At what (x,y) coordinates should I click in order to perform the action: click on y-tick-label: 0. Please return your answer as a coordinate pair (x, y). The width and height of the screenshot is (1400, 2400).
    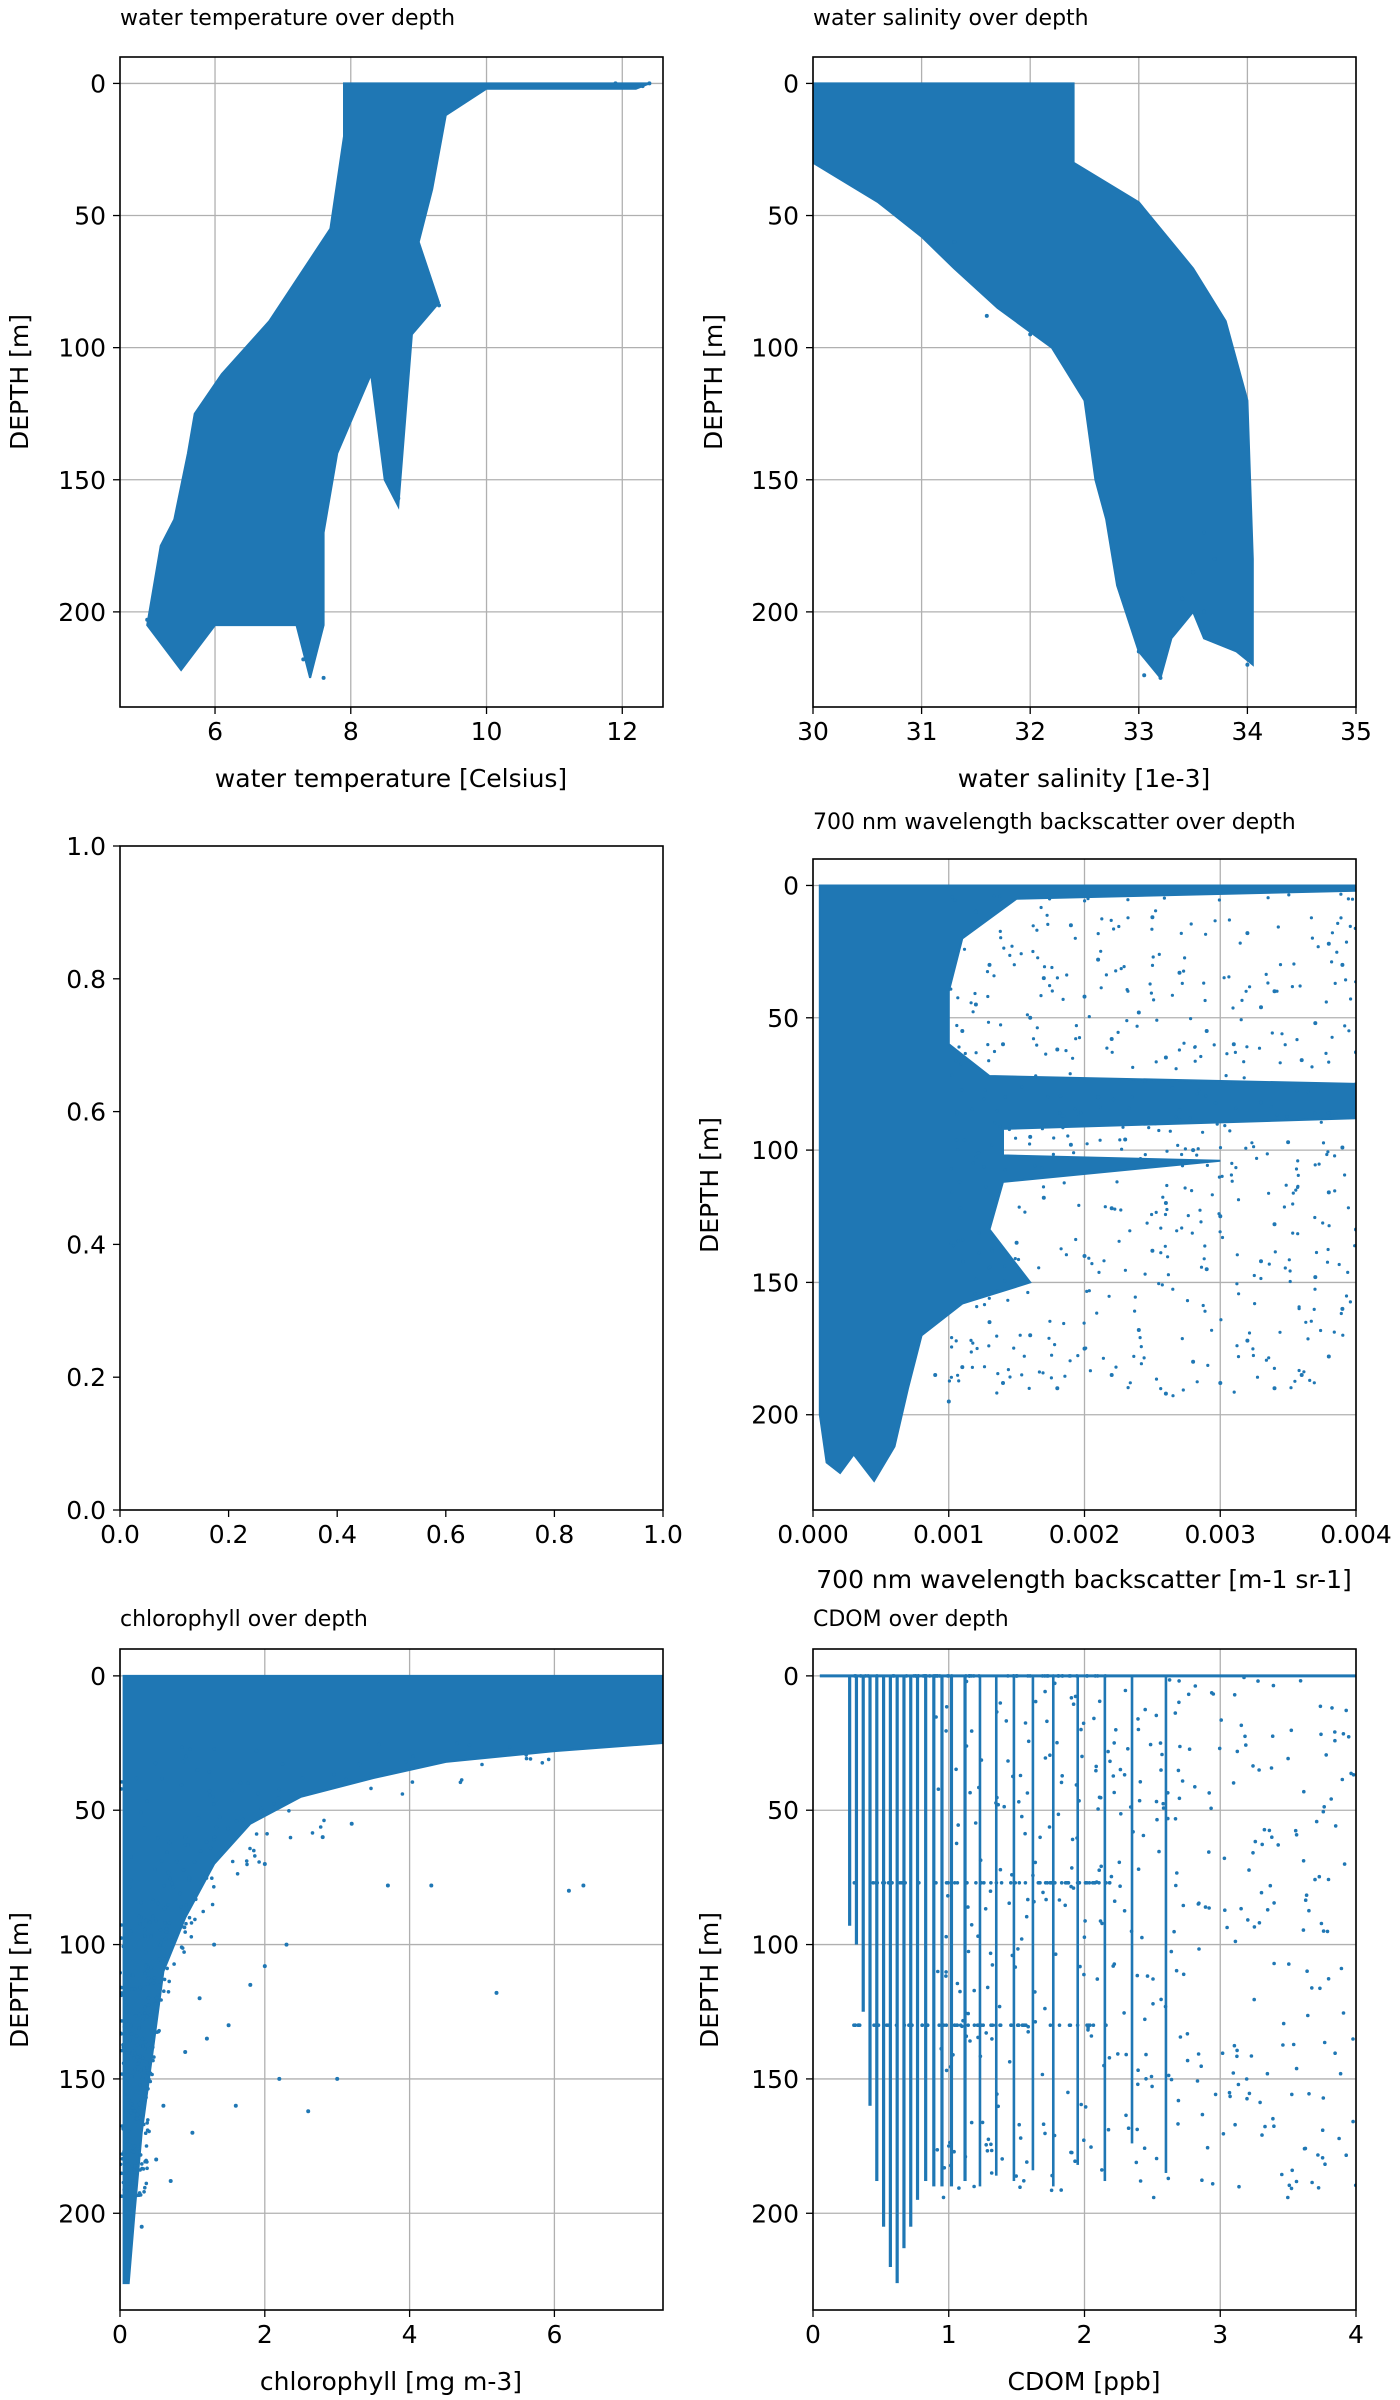
    Looking at the image, I should click on (791, 885).